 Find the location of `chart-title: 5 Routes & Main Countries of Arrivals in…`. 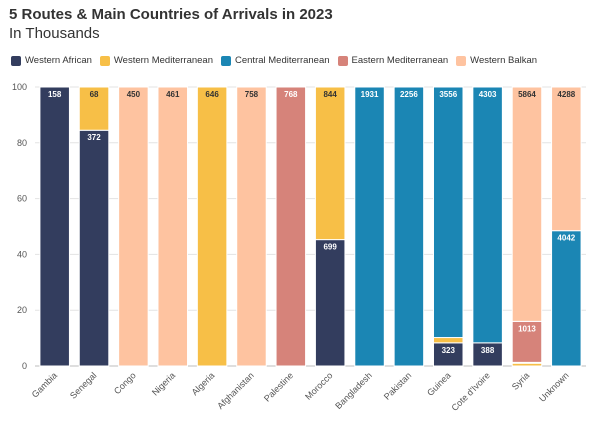

chart-title: 5 Routes & Main Countries of Arrivals in… is located at coordinates (171, 14).